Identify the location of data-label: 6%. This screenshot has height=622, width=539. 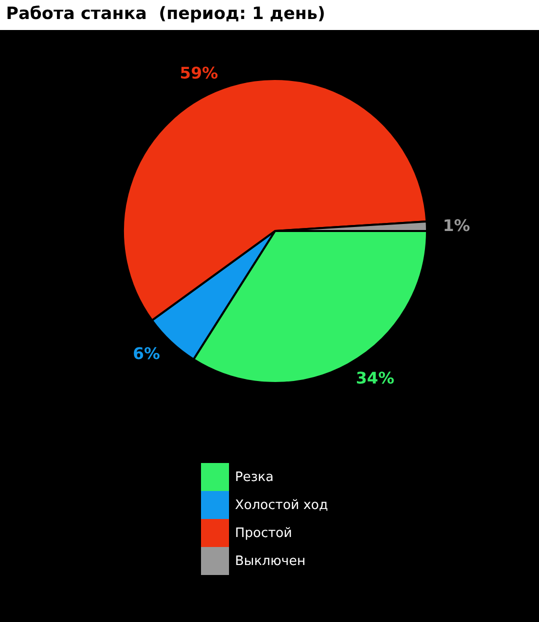
(146, 353).